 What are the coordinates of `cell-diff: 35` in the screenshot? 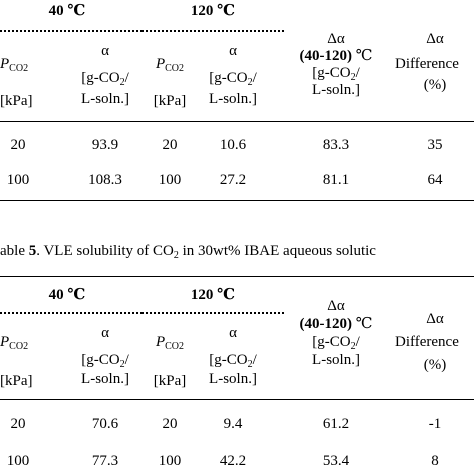 It's located at (435, 145).